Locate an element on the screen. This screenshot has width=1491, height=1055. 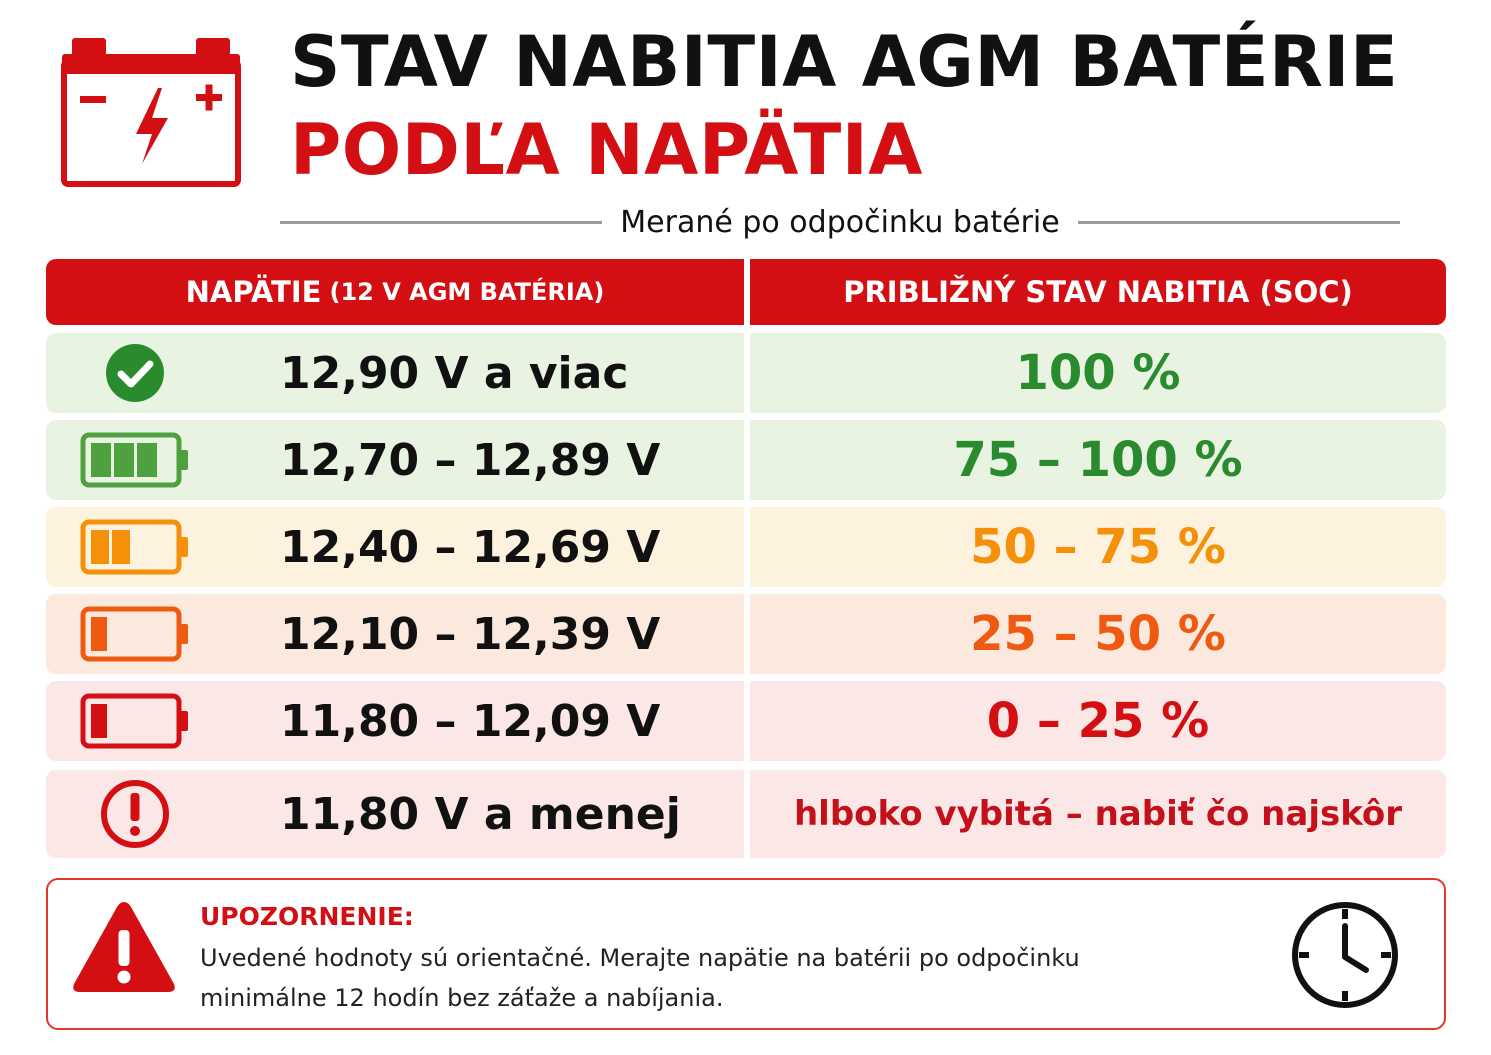
table-row: 11,80 – 12,09 V 0 – 25 % is located at coordinates (746, 721).